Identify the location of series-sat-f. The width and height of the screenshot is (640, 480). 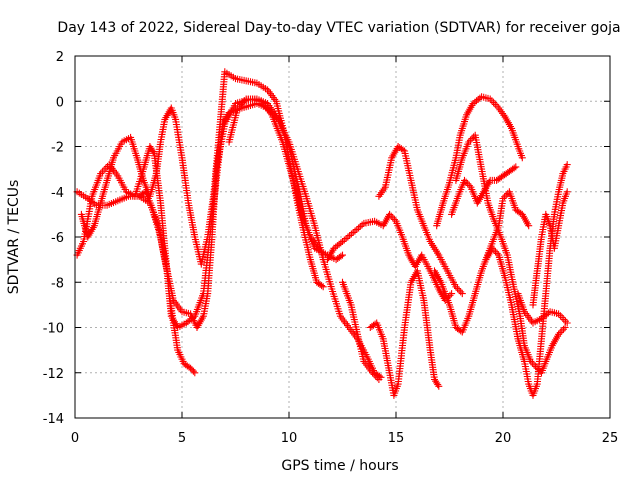
(390, 257).